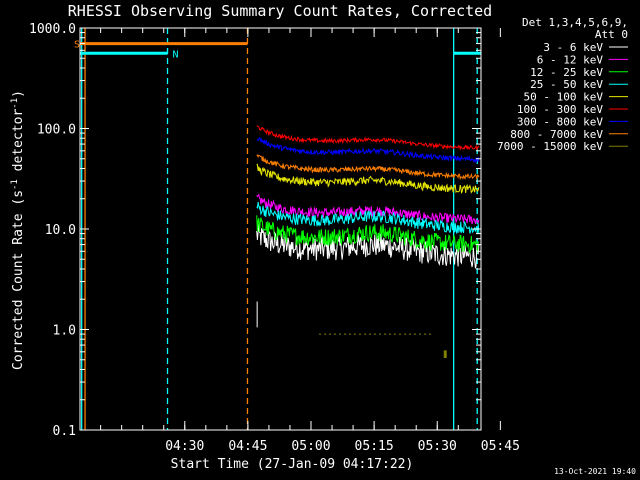  I want to click on legend-label-6: 300 - 800 keV, so click(560, 121).